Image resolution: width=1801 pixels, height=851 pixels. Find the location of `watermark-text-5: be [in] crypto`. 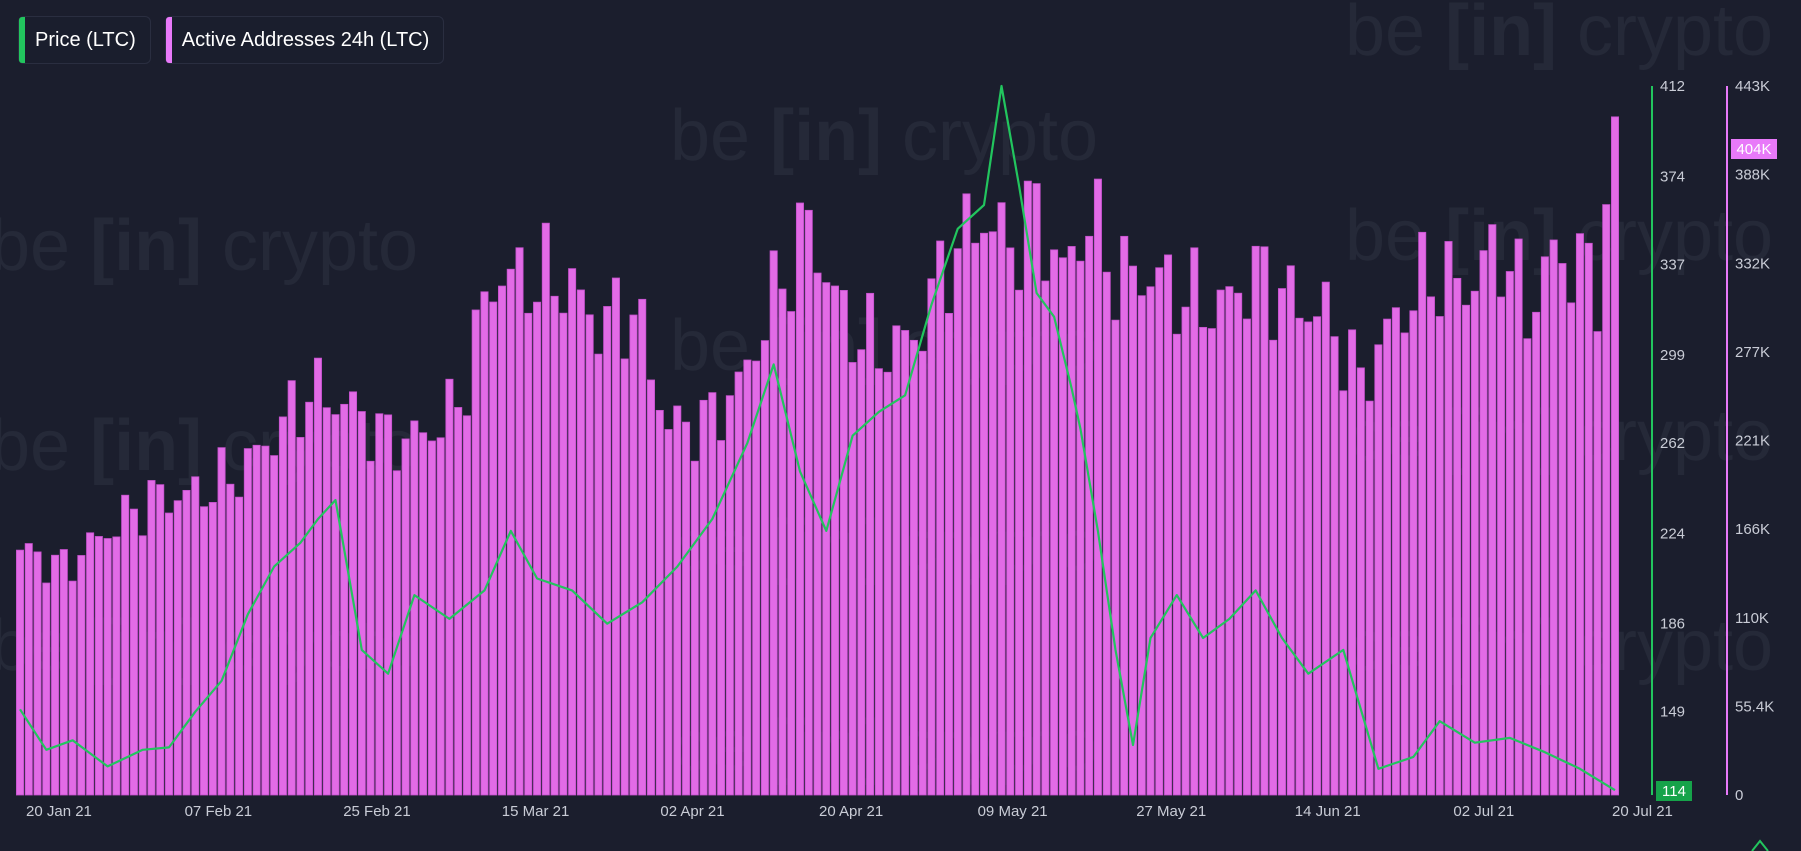

watermark-text-5: be [in] crypto is located at coordinates (1559, 236).